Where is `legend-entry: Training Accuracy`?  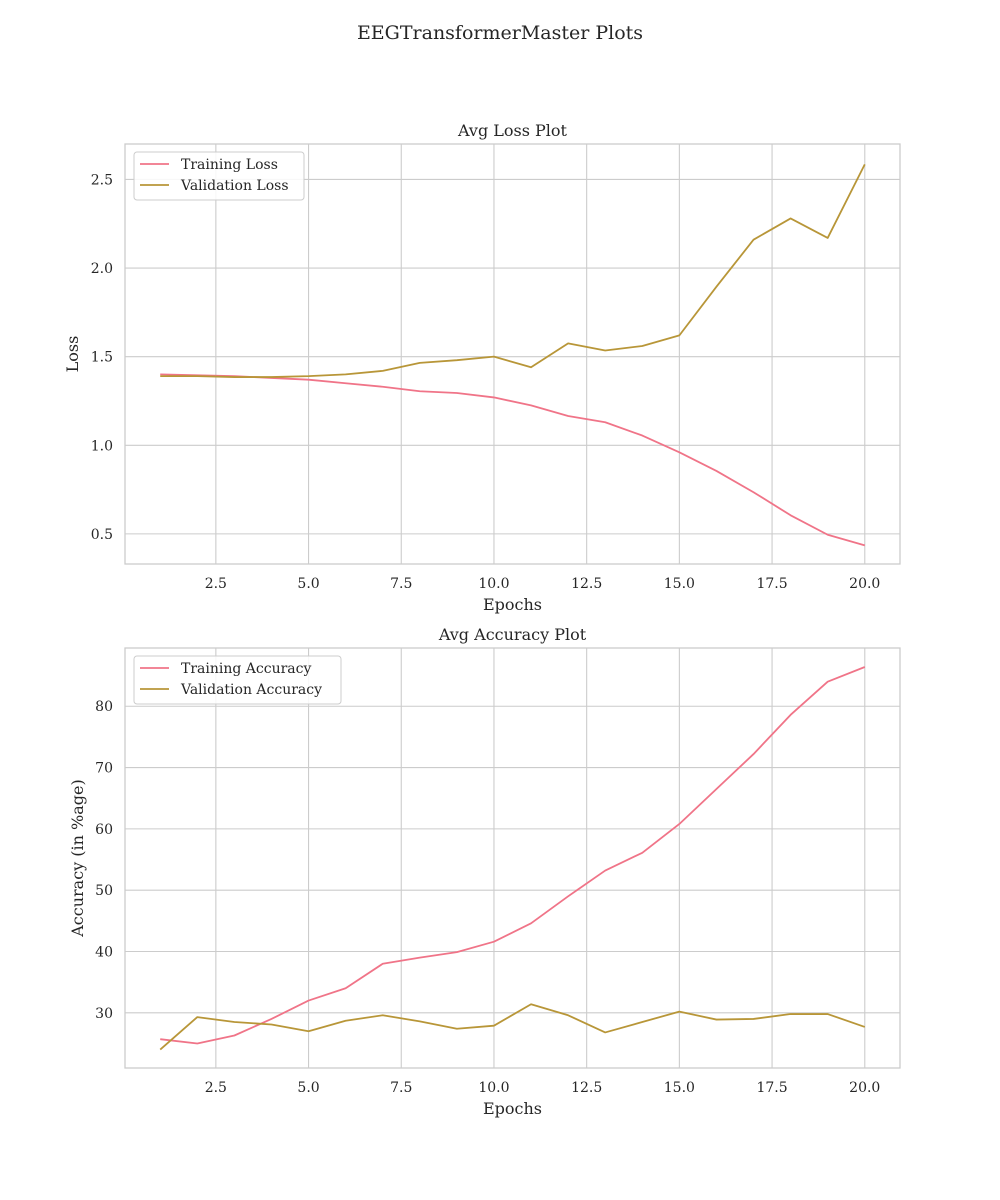 legend-entry: Training Accuracy is located at coordinates (246, 669).